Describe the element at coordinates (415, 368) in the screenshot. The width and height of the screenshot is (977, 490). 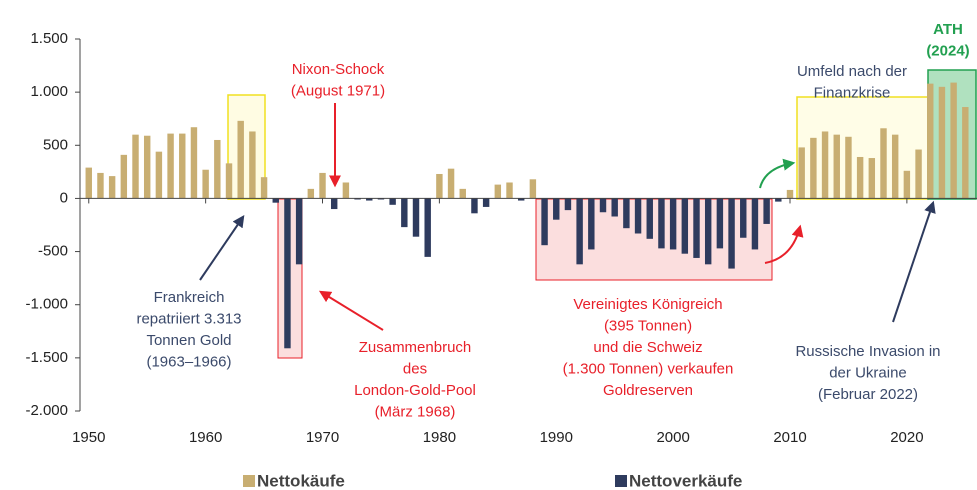
I see `annotation: des` at that location.